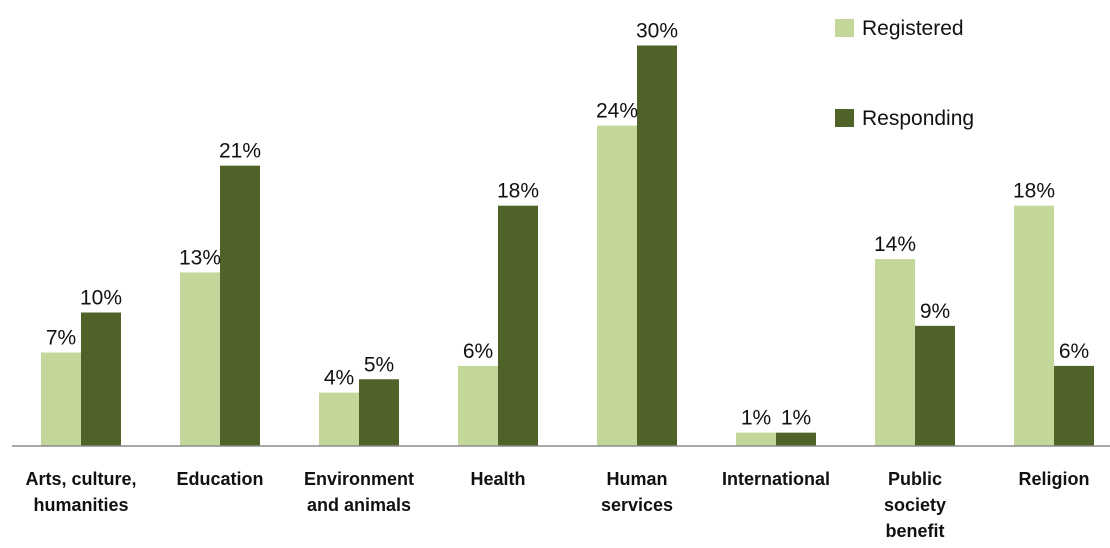 This screenshot has height=548, width=1110. Describe the element at coordinates (756, 418) in the screenshot. I see `value-label-registered-5: 1%` at that location.